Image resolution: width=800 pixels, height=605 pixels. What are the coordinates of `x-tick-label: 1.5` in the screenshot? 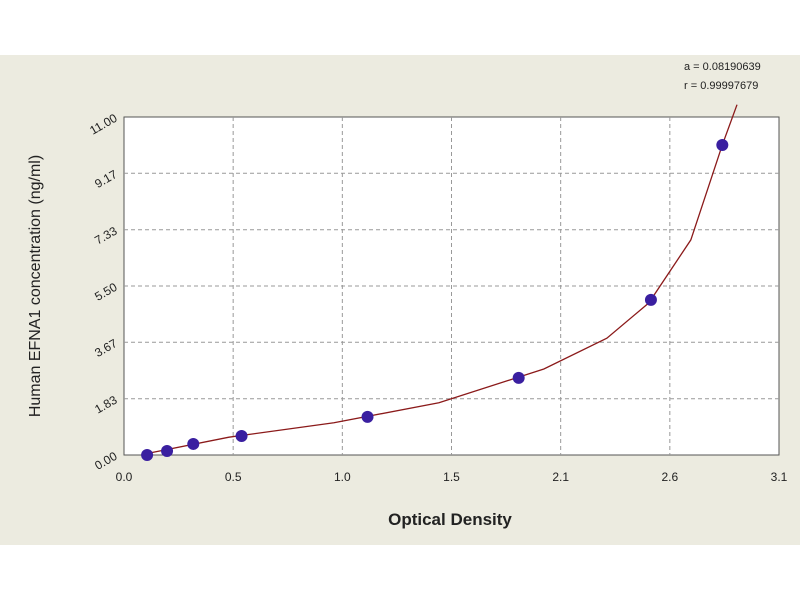 It's located at (451, 477).